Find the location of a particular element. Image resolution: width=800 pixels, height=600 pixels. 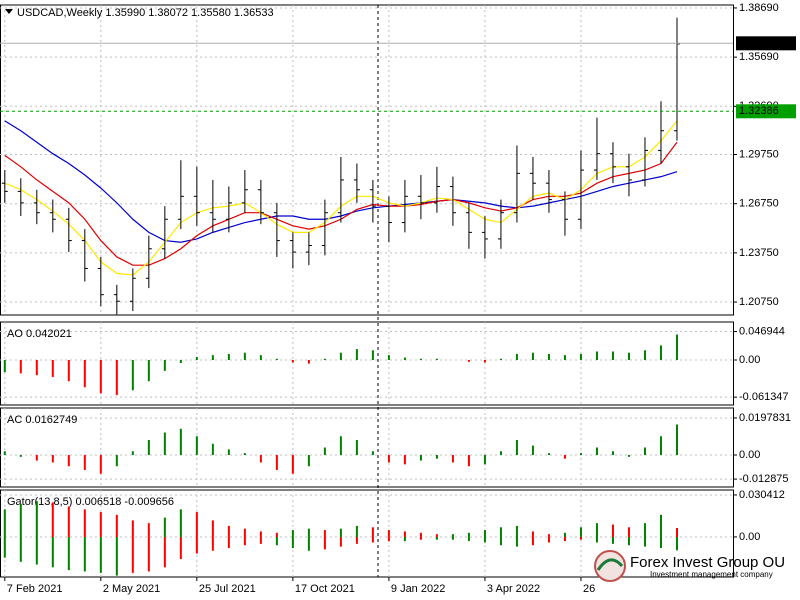

price-label: 1.32386 is located at coordinates (759, 111).